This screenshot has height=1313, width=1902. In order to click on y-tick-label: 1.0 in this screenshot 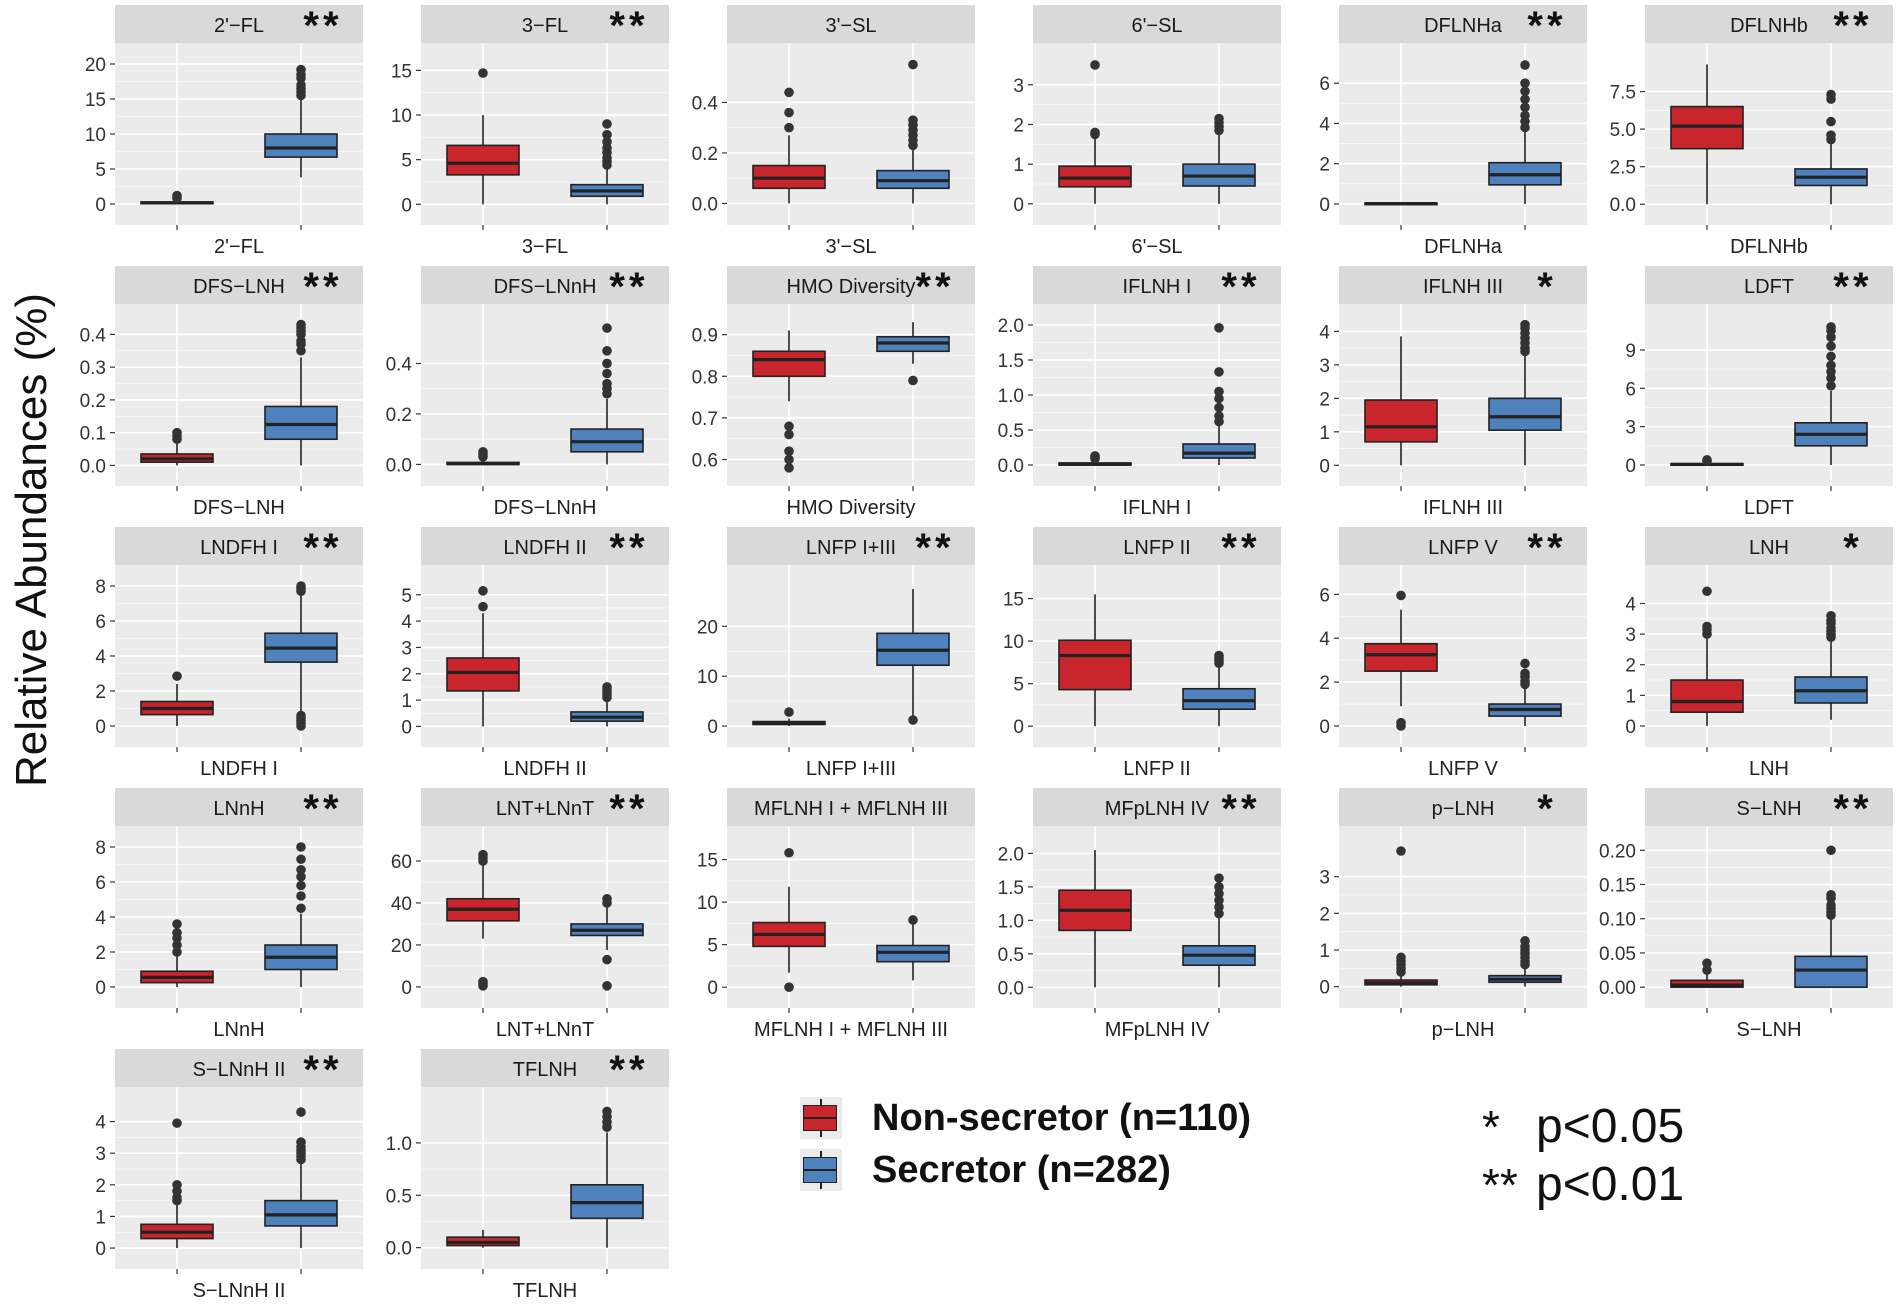, I will do `click(1011, 396)`.